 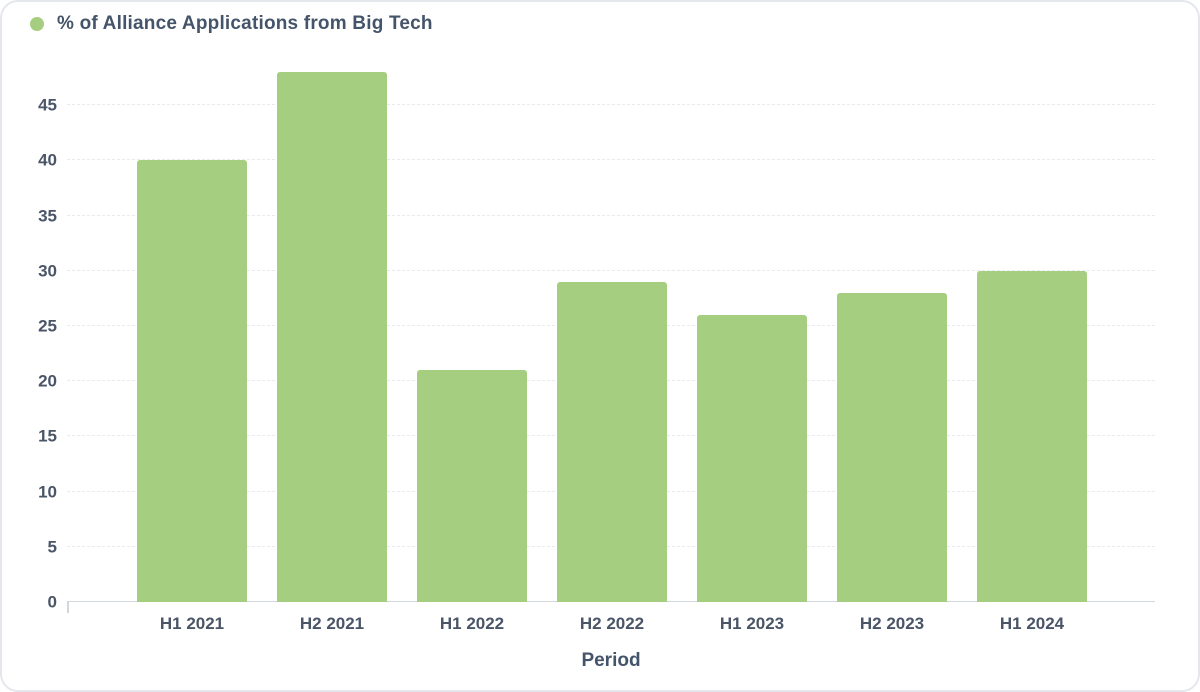 I want to click on y-tick-label: 30, so click(x=47, y=271).